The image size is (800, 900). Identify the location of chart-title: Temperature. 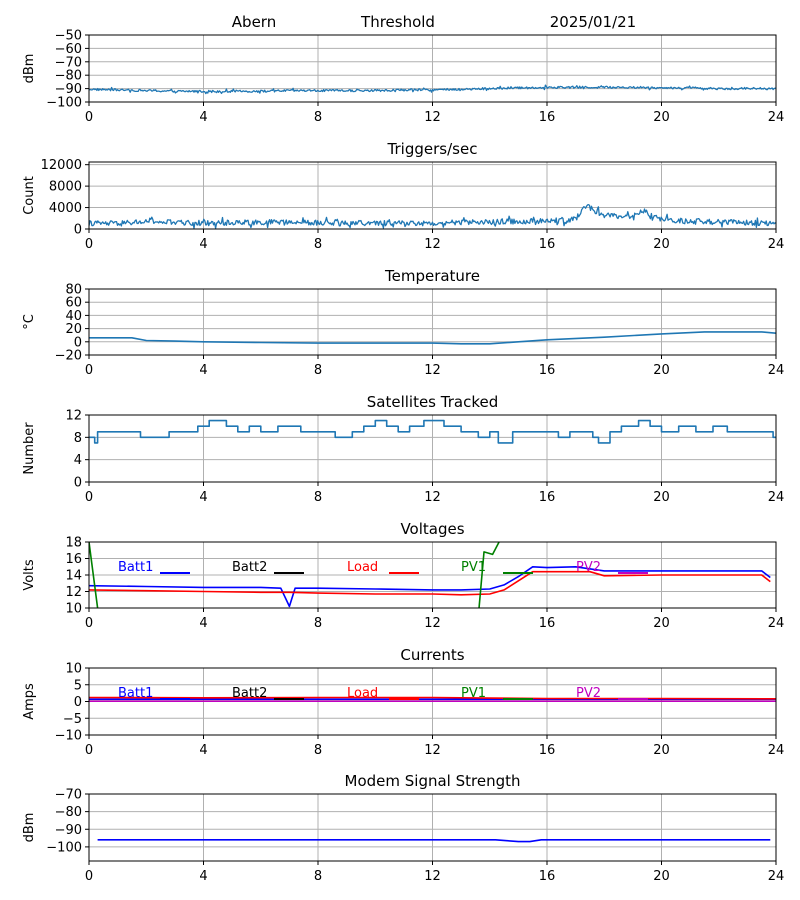
(432, 276).